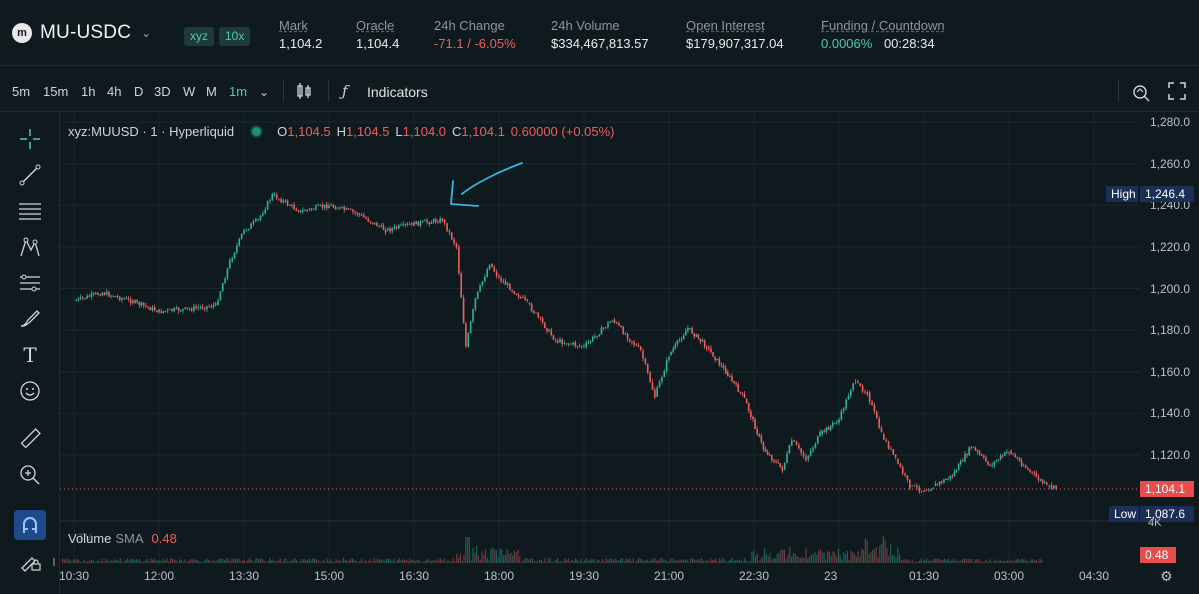 The width and height of the screenshot is (1199, 594). Describe the element at coordinates (30, 391) in the screenshot. I see `emoji-icon` at that location.